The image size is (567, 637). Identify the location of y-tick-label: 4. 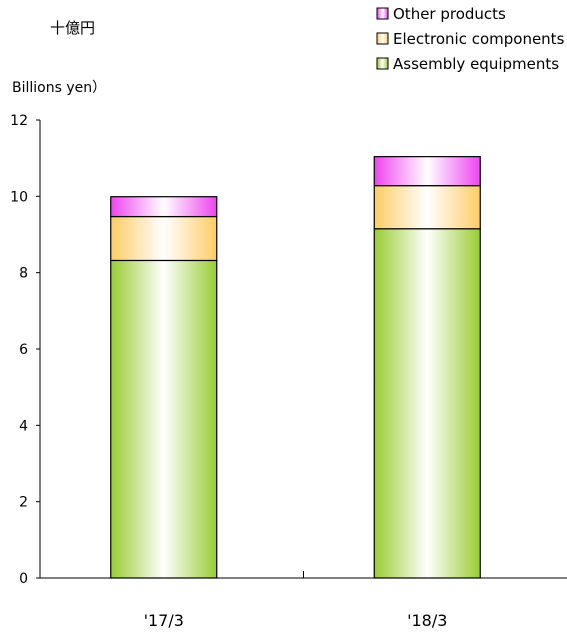
(23, 426).